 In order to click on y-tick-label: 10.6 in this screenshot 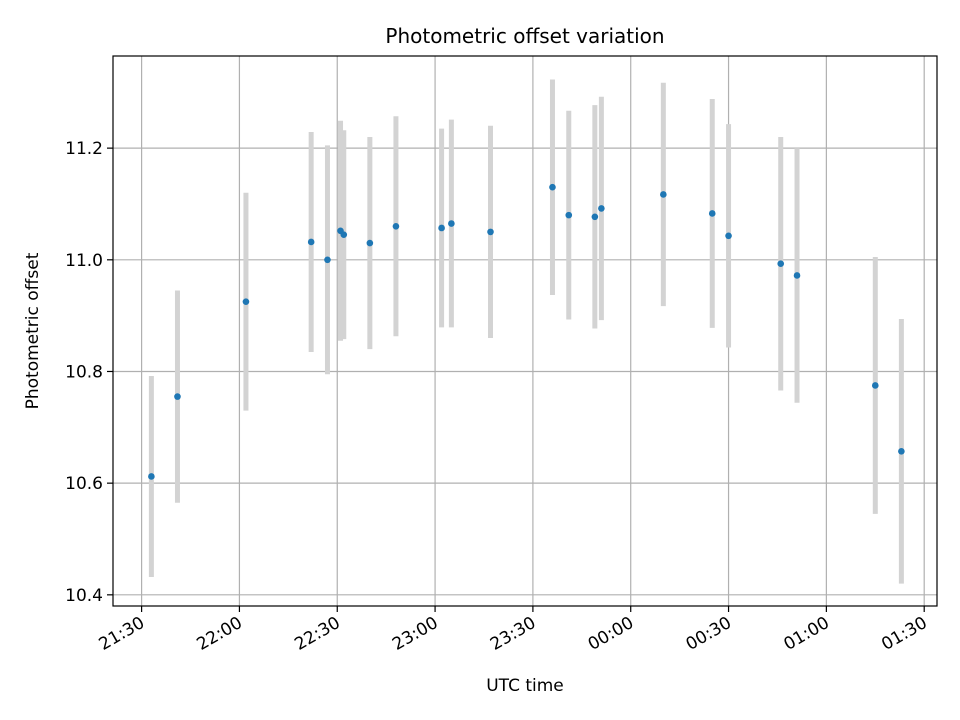, I will do `click(84, 484)`.